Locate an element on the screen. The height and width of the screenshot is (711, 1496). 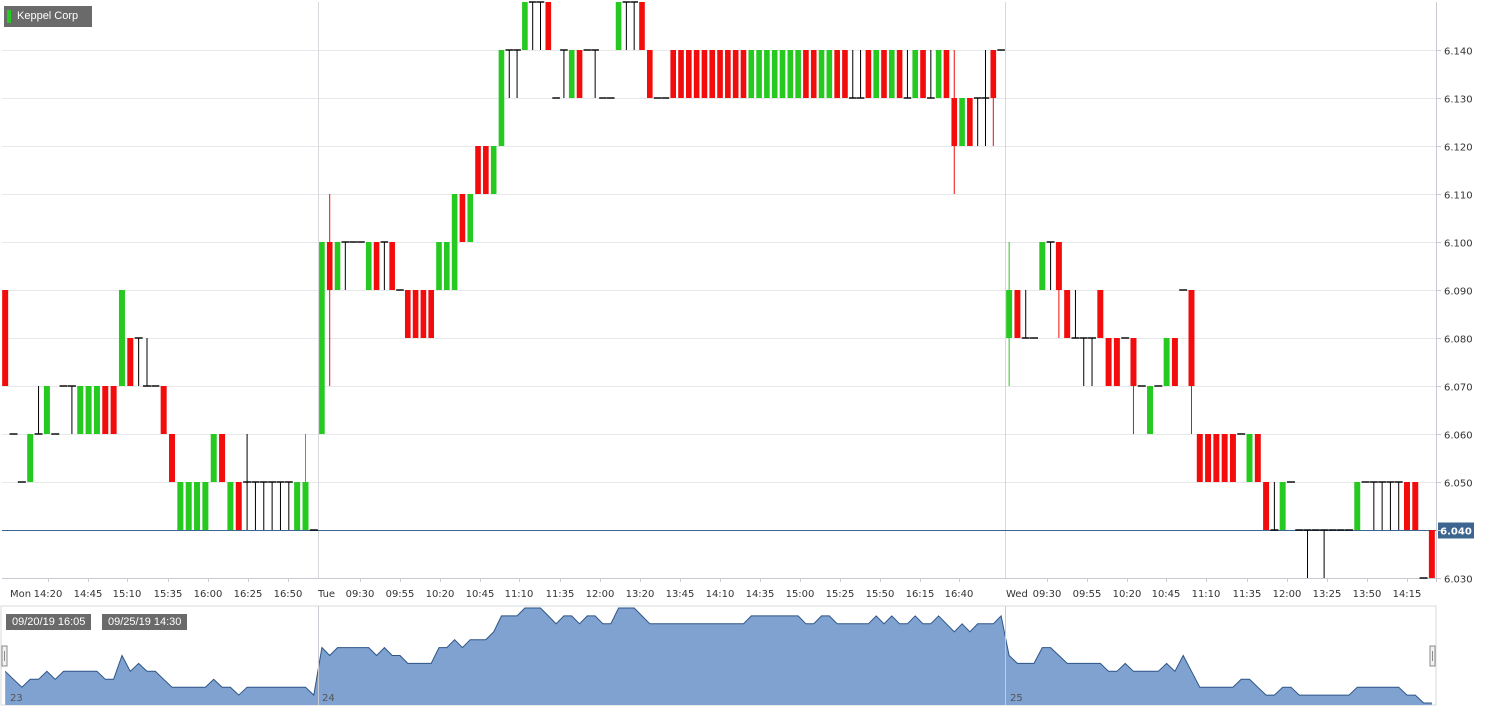
x-tick-label: 16:50 is located at coordinates (288, 594).